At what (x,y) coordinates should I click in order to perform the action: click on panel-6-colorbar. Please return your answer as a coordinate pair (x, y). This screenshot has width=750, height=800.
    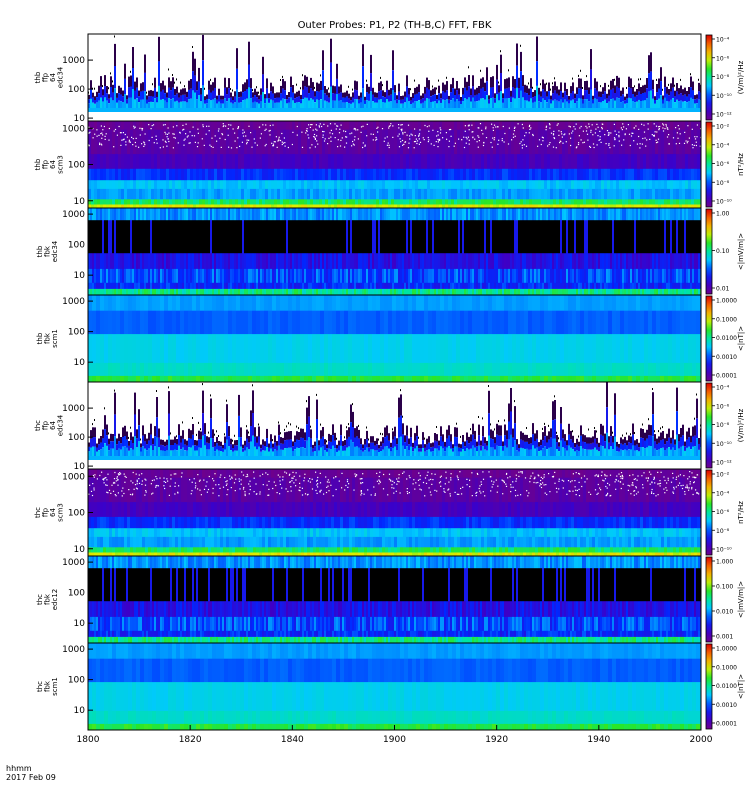
    Looking at the image, I should click on (709, 512).